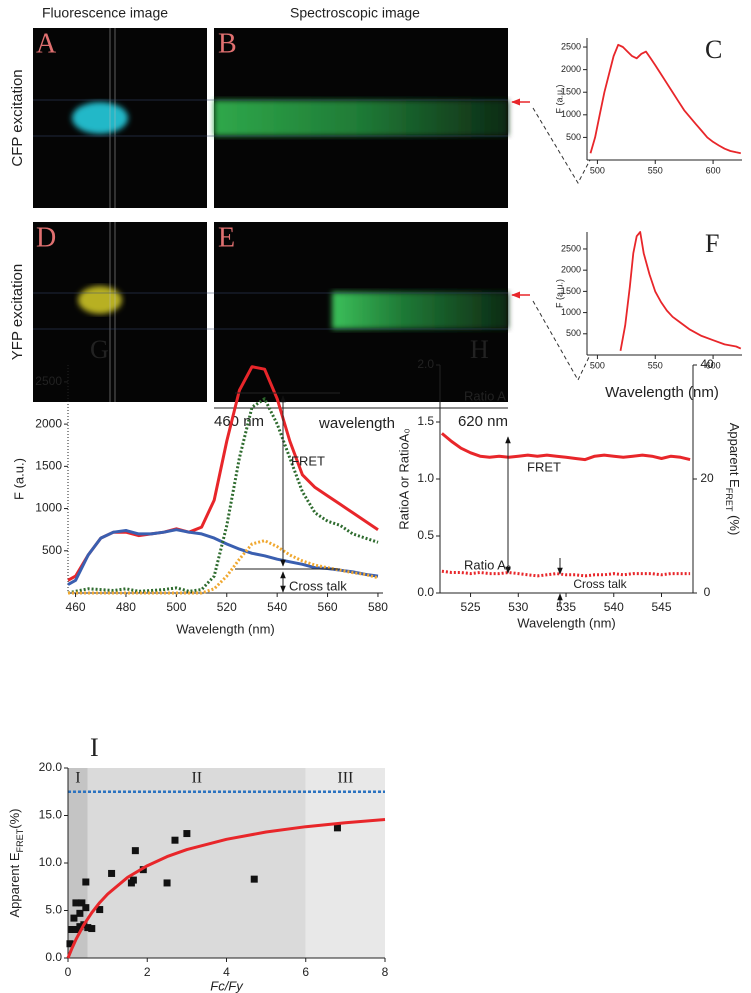 The width and height of the screenshot is (751, 993). I want to click on series-label: Ratio A, so click(485, 395).